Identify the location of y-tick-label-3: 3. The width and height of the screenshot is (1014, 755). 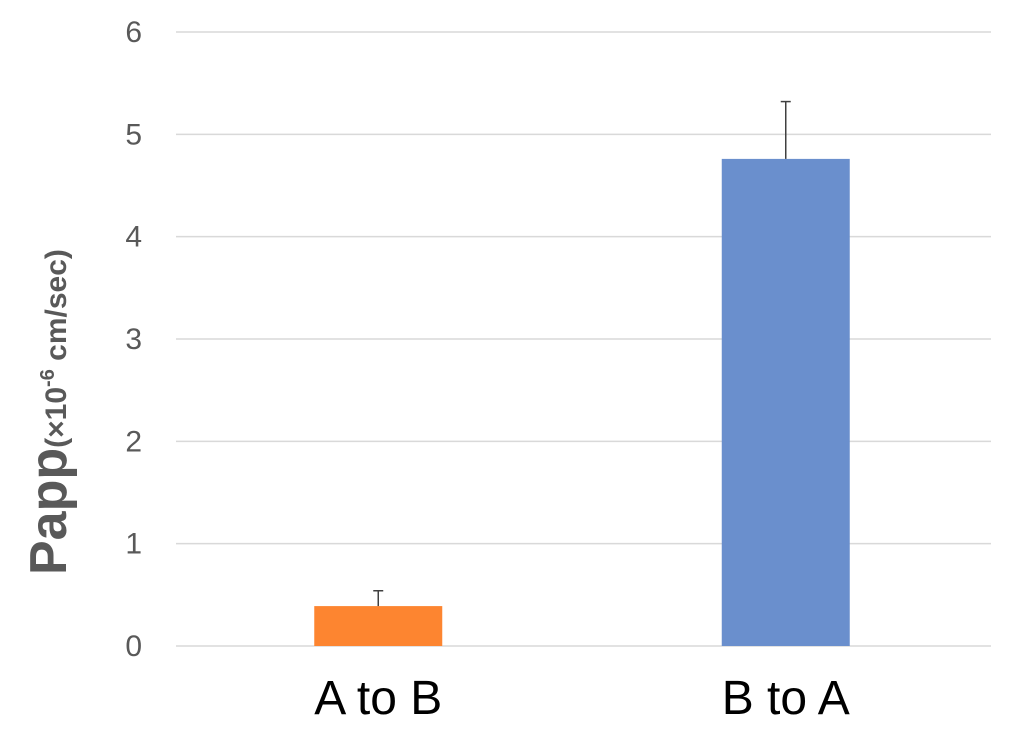
(133, 339).